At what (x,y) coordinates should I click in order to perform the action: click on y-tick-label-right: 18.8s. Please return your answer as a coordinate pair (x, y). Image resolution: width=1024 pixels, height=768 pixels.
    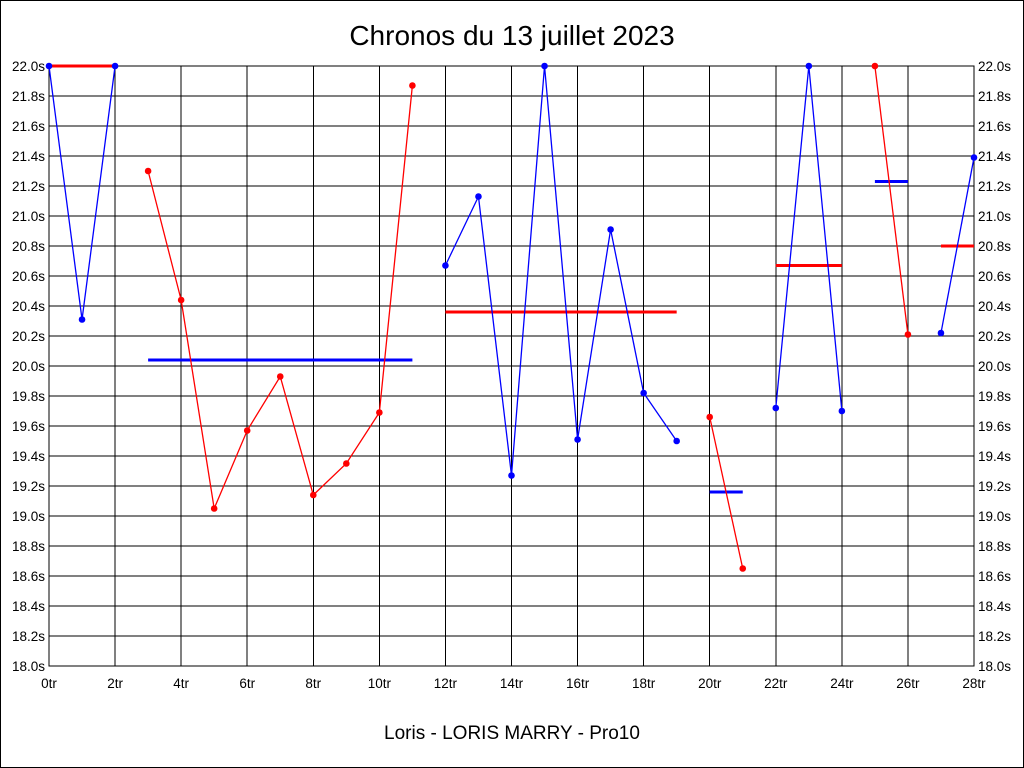
    Looking at the image, I should click on (994, 546).